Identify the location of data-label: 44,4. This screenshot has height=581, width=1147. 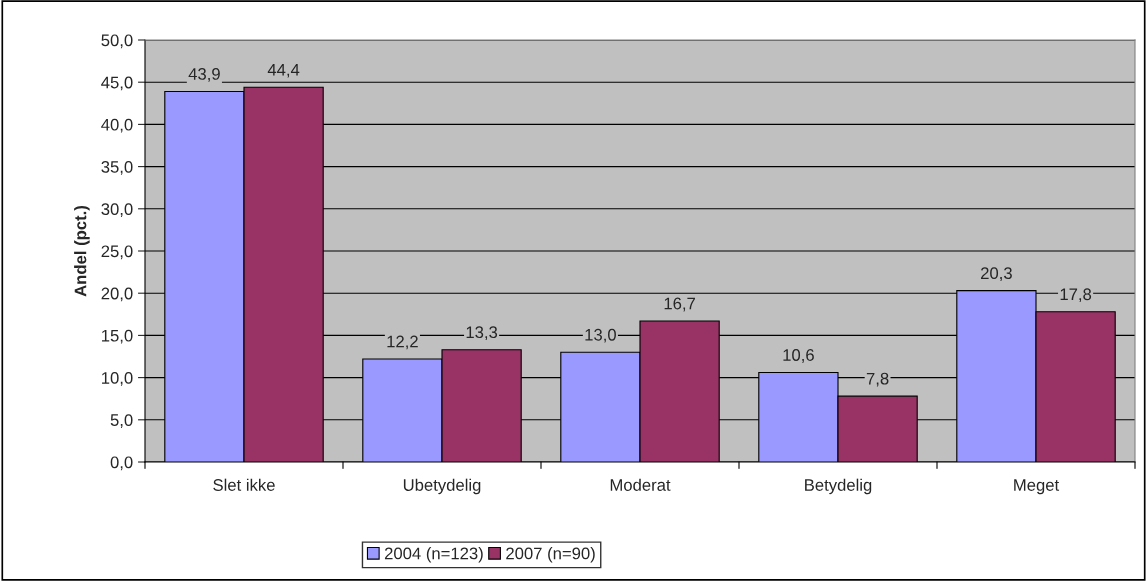
(283, 71).